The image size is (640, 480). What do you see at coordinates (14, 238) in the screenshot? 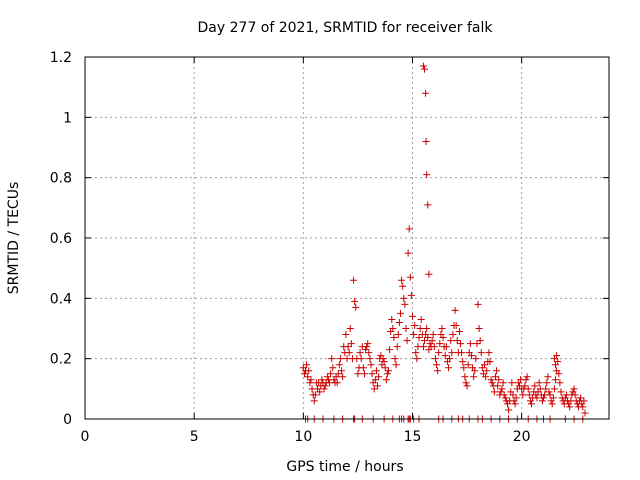
I see `y-axis-title: SRMTID / TECUs` at bounding box center [14, 238].